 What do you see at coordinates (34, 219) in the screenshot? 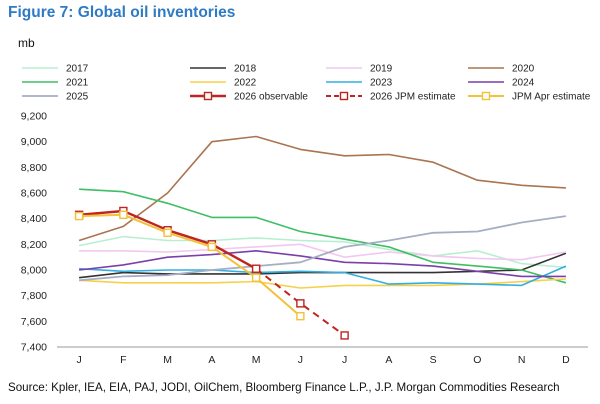
I see `y-tick-label: 8,400` at bounding box center [34, 219].